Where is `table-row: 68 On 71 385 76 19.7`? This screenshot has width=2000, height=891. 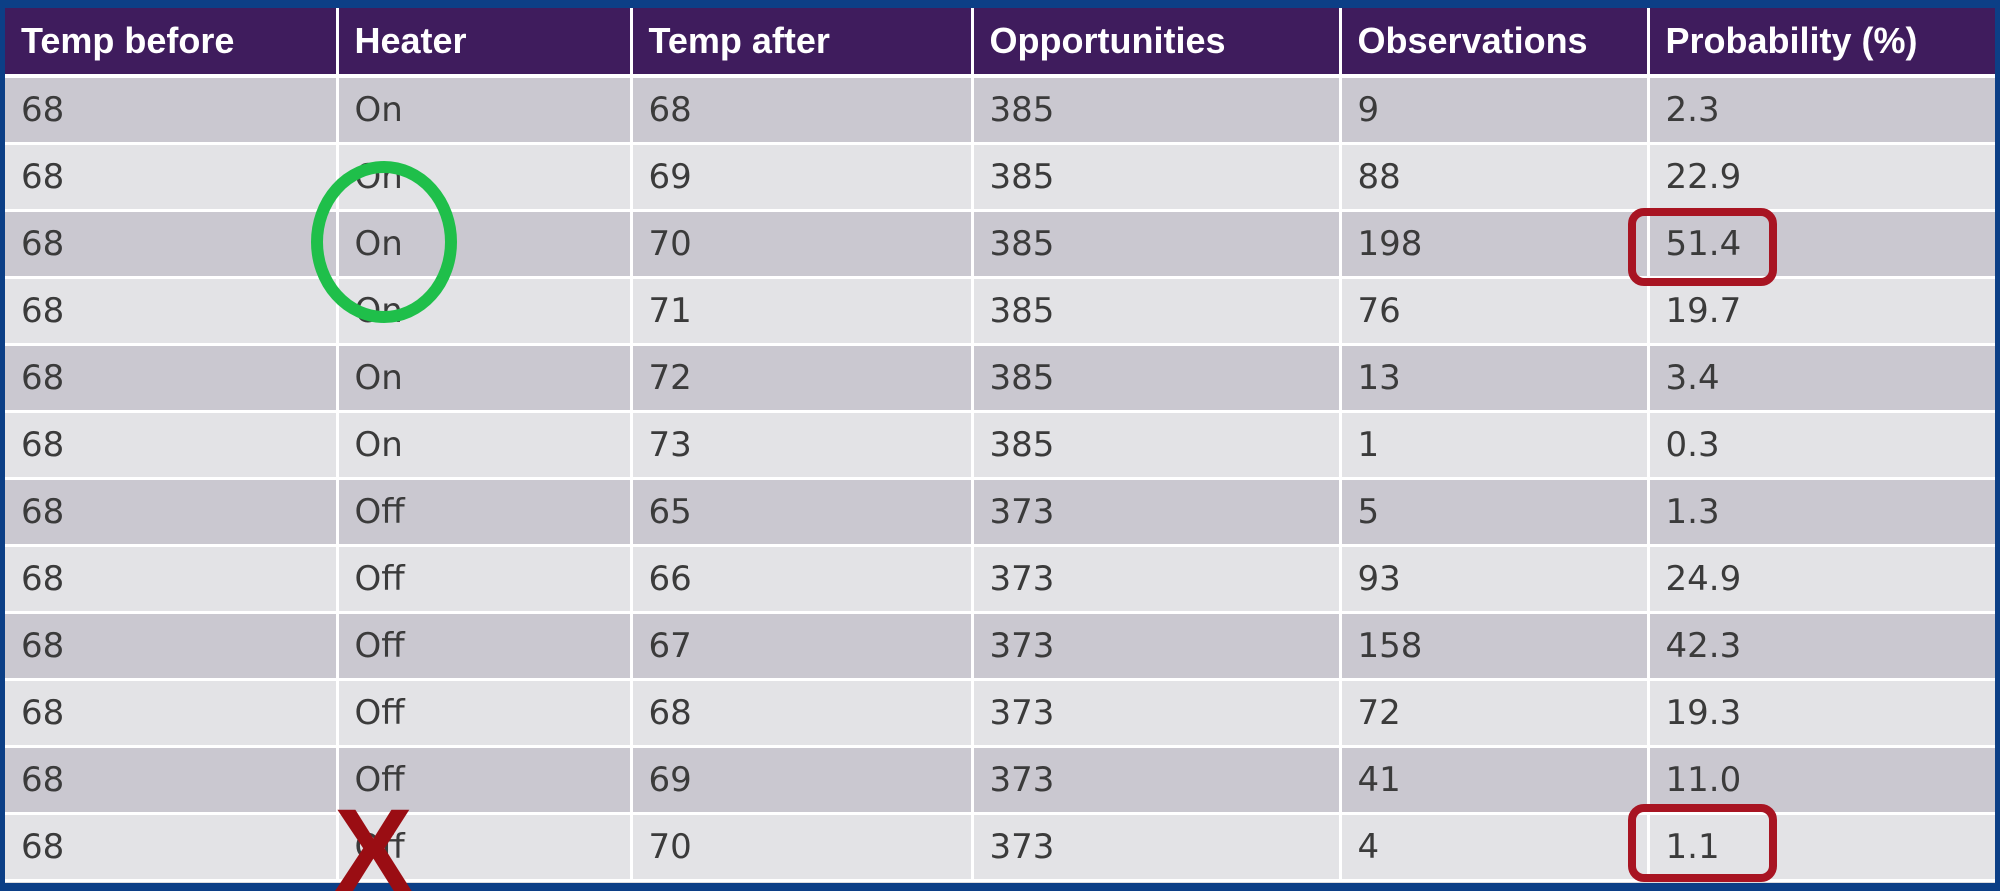 table-row: 68 On 71 385 76 19.7 is located at coordinates (1000, 311).